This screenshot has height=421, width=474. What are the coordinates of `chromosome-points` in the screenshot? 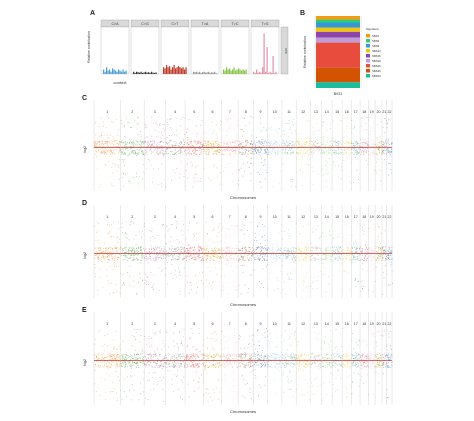 It's located at (132, 365).